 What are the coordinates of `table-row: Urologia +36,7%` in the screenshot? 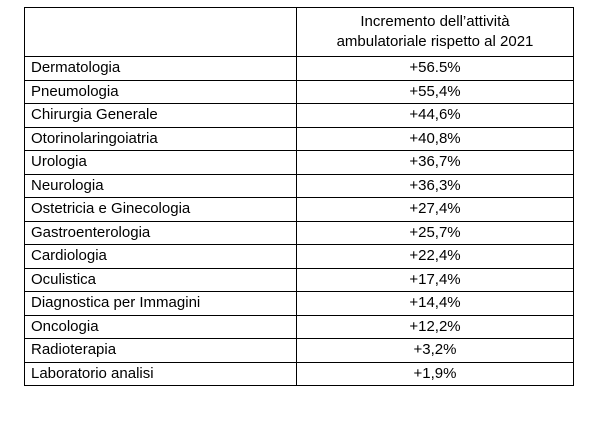 It's located at (299, 162).